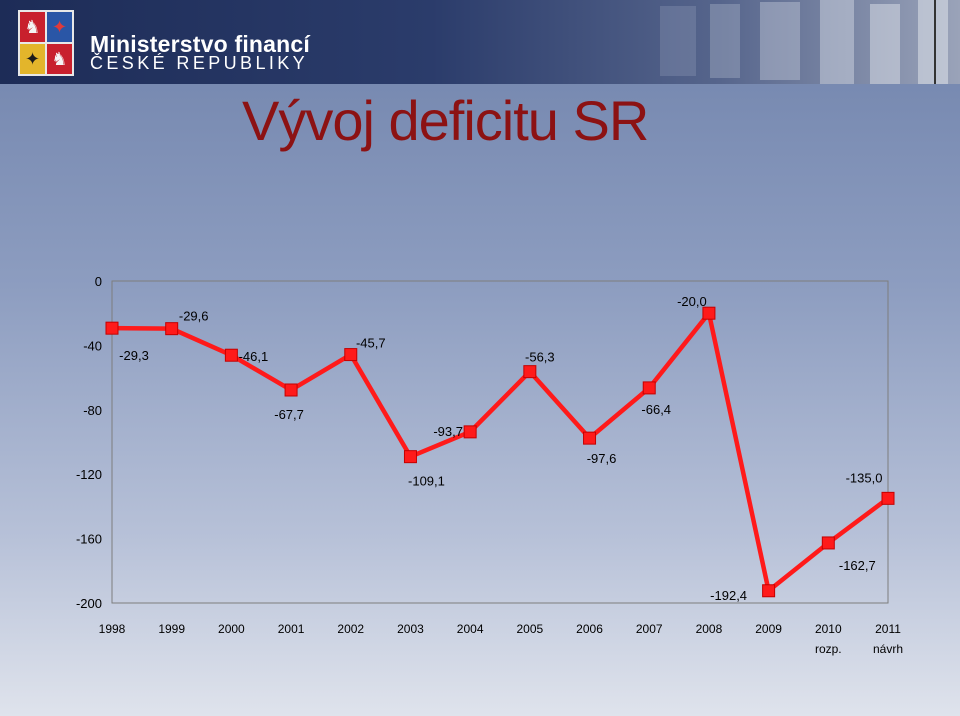  I want to click on y-tick-label: 0, so click(98, 281).